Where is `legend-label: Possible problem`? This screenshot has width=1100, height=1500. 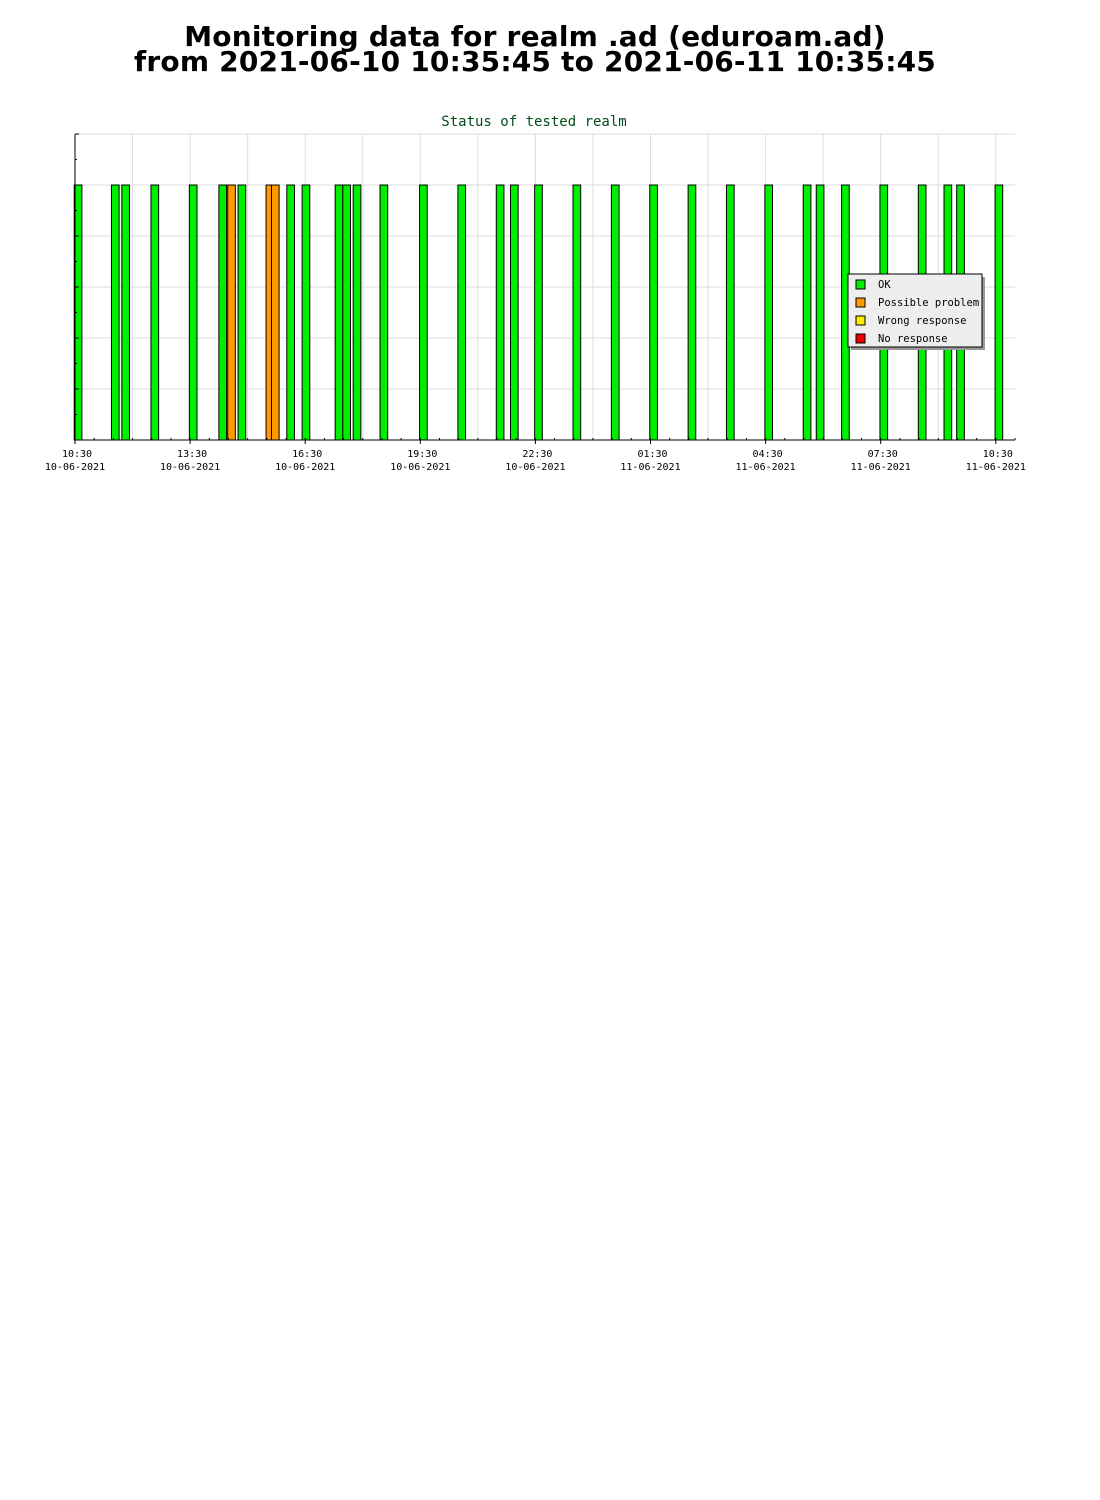 legend-label: Possible problem is located at coordinates (928, 303).